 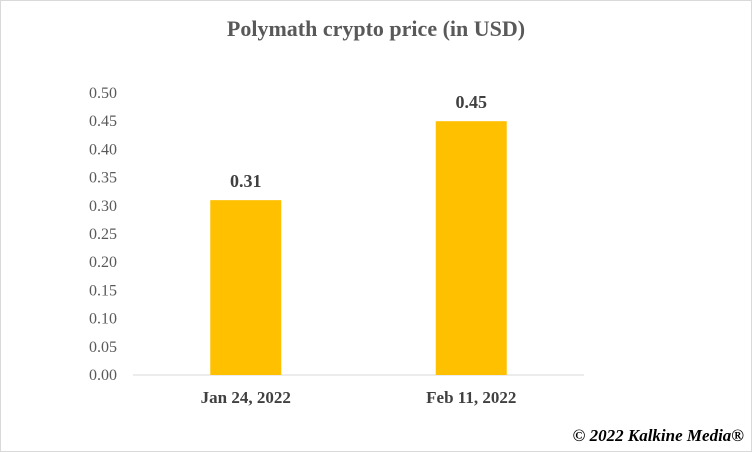 I want to click on y-tick-label: 0.40, so click(x=103, y=149).